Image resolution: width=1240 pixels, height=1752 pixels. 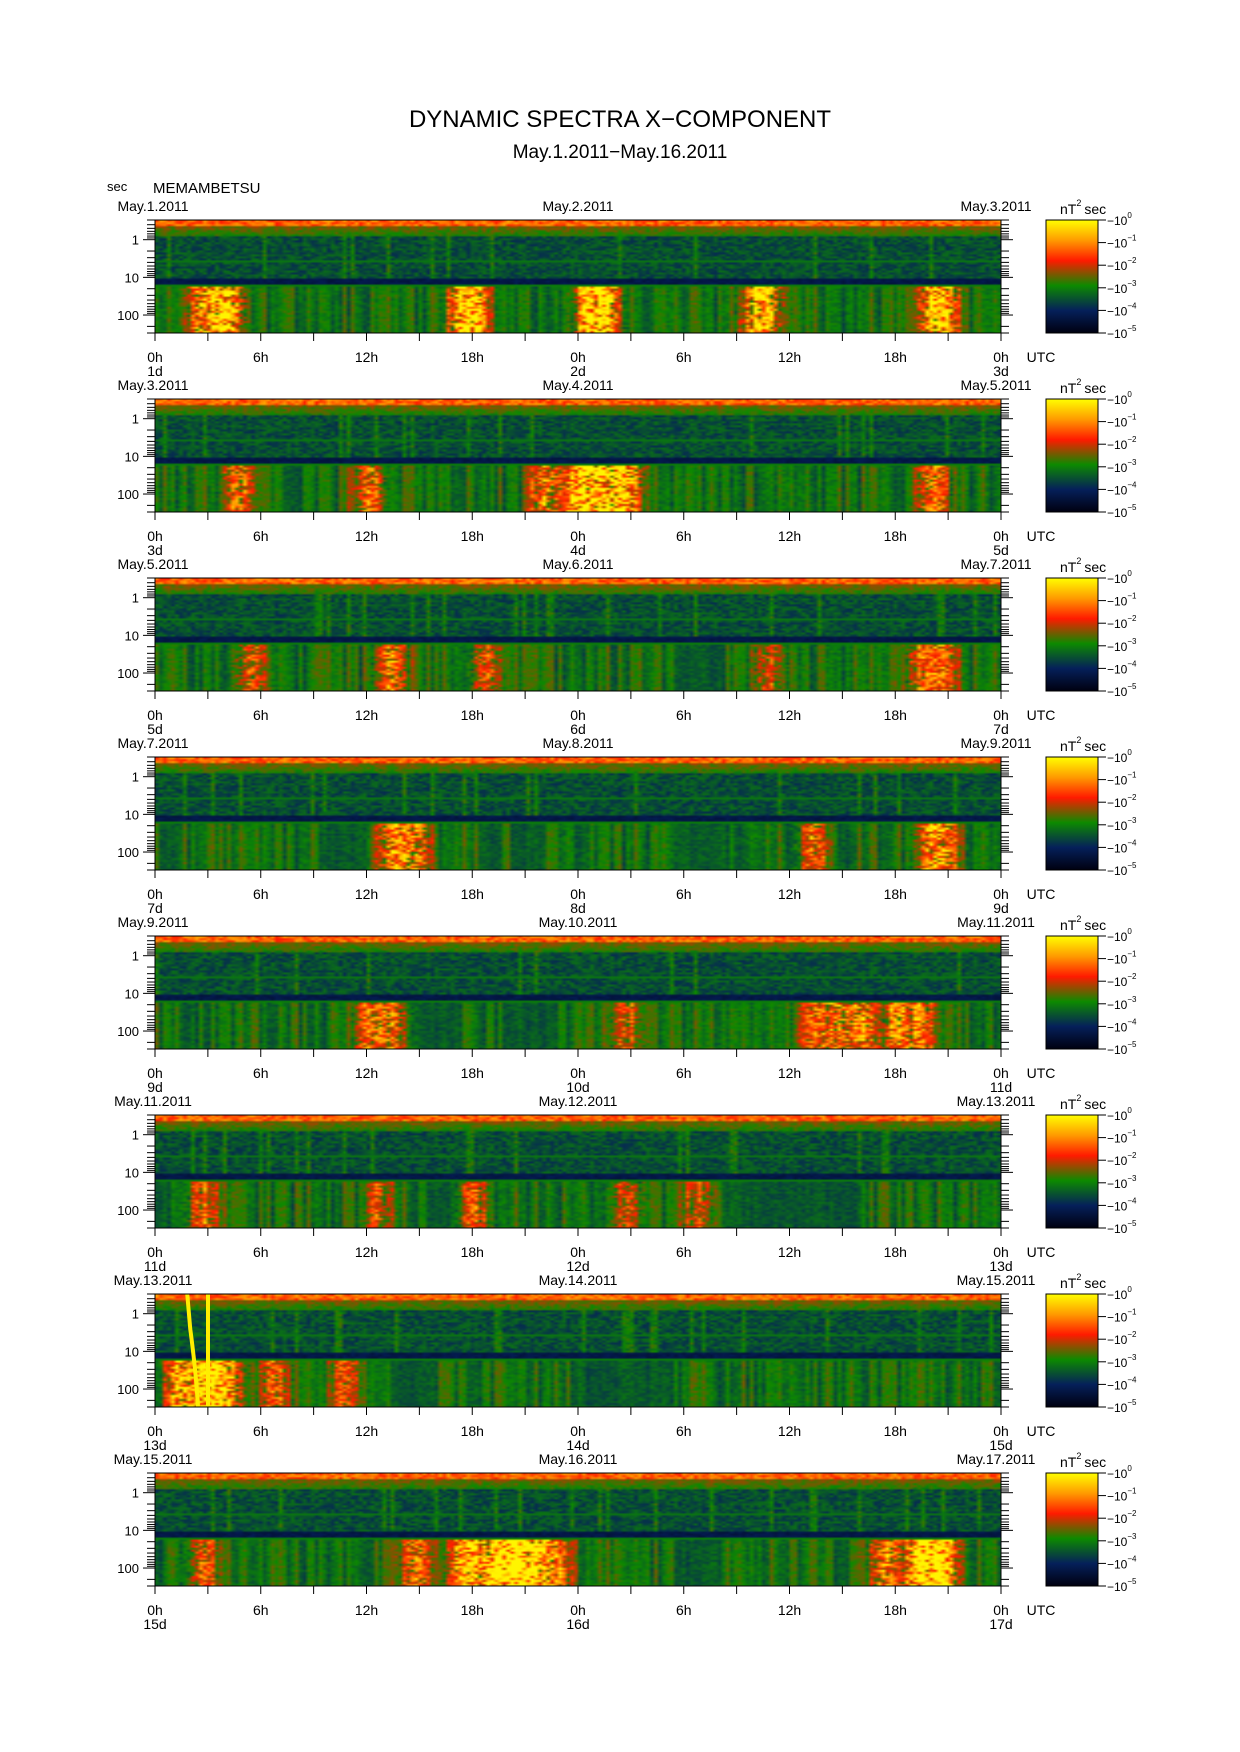 What do you see at coordinates (1068, 925) in the screenshot?
I see `colorbar-unit-base: nT` at bounding box center [1068, 925].